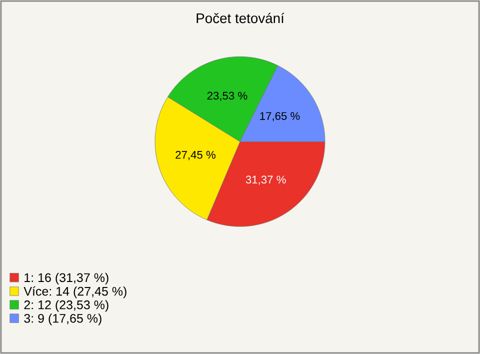 The width and height of the screenshot is (480, 354). Describe the element at coordinates (240, 18) in the screenshot. I see `chart-title: Počet tetování` at that location.